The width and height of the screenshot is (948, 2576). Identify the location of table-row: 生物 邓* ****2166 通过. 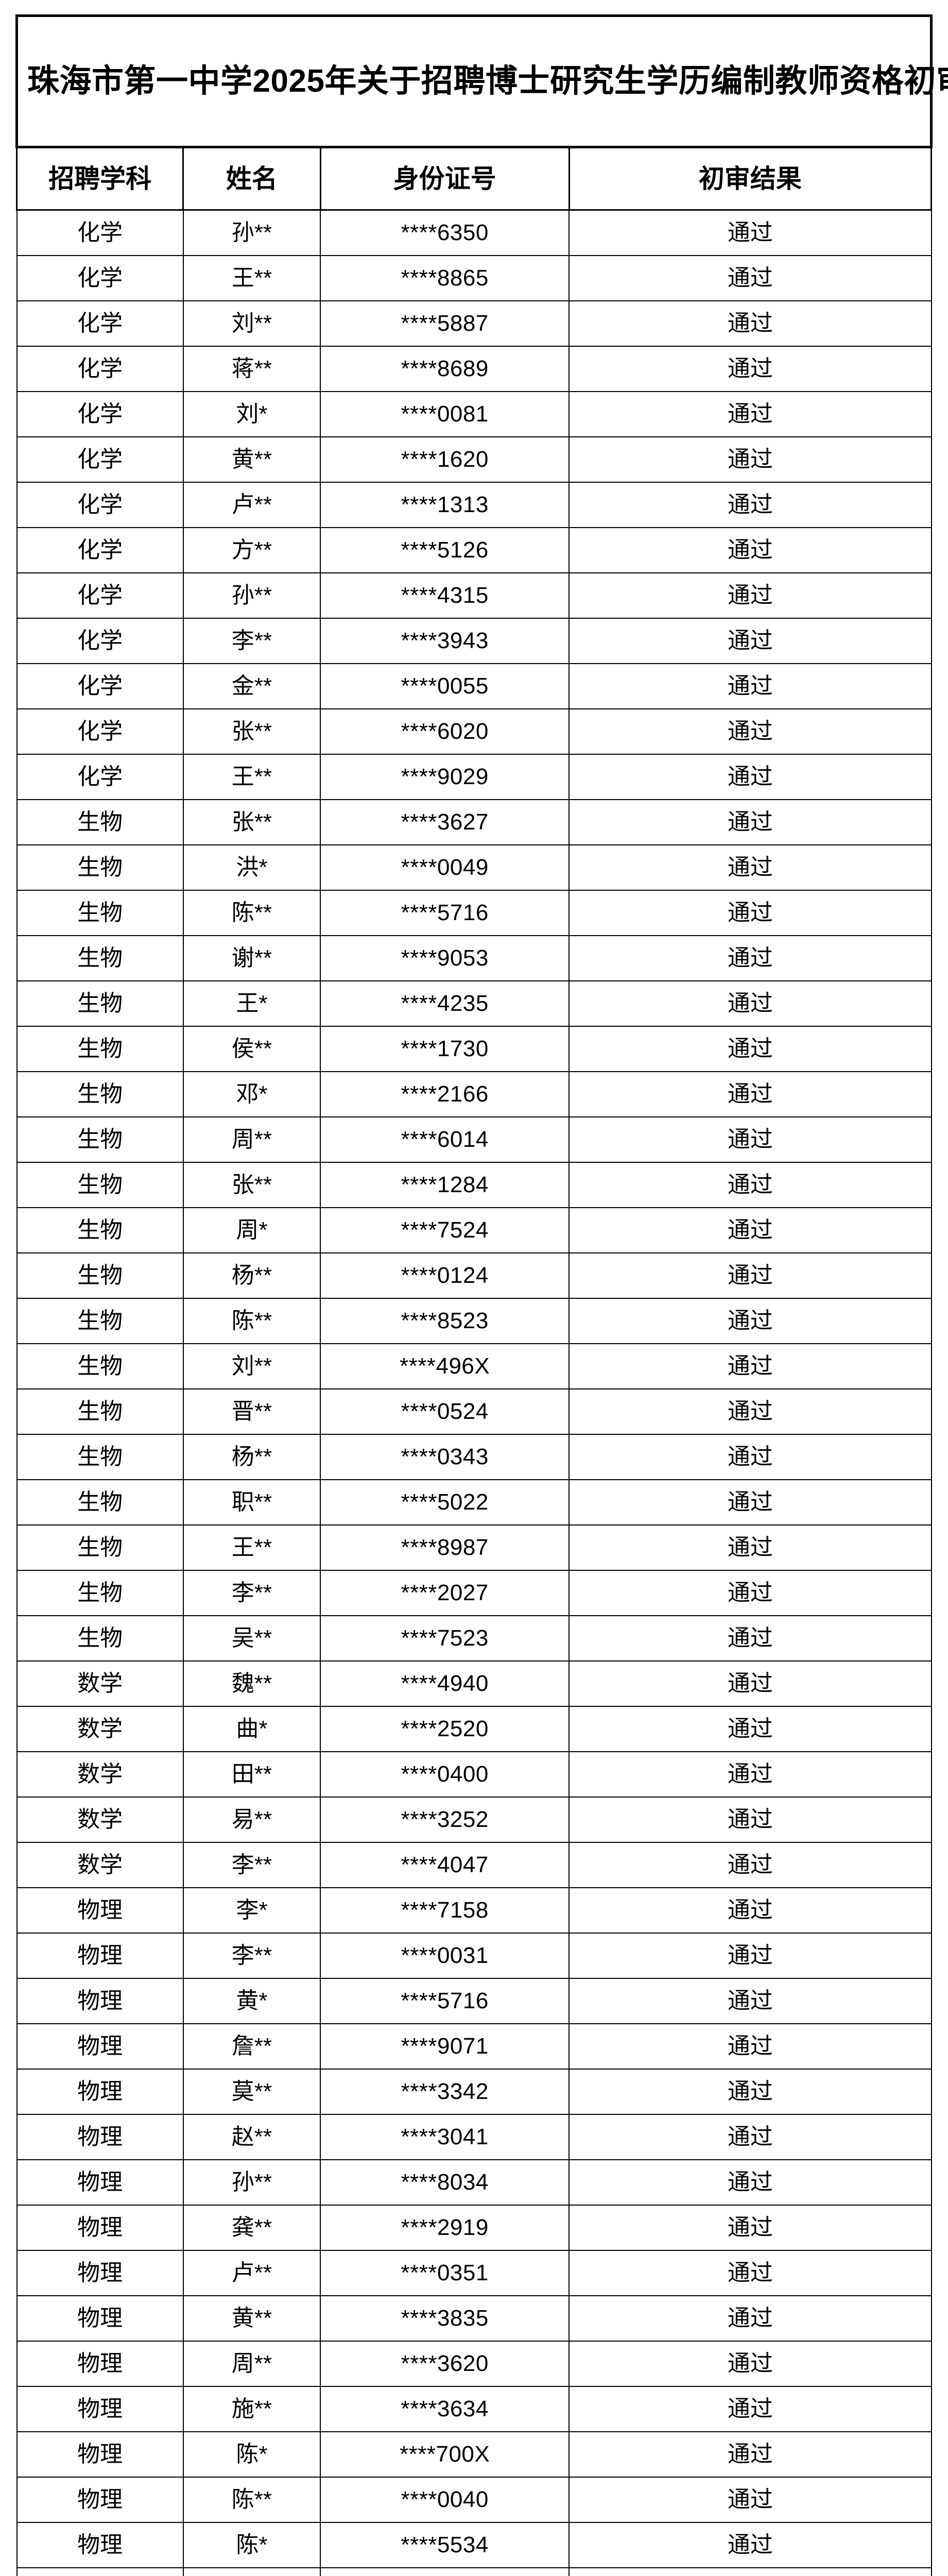
(474, 1094).